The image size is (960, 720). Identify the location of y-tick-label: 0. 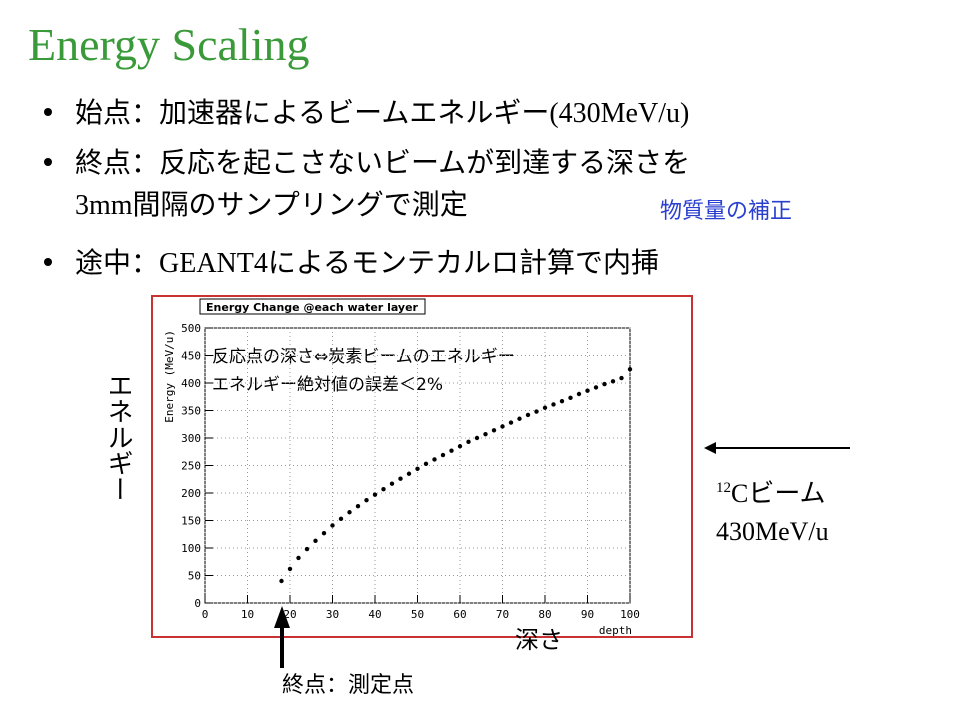
(197, 603).